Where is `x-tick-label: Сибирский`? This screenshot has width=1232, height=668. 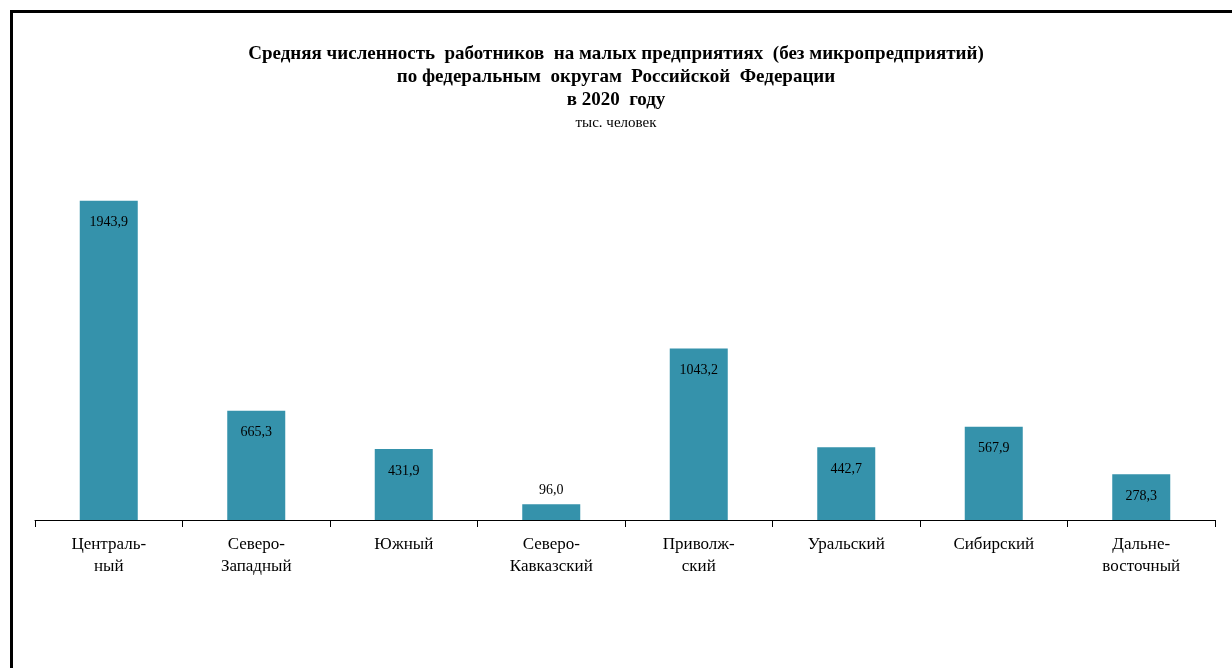
x-tick-label: Сибирский is located at coordinates (994, 543).